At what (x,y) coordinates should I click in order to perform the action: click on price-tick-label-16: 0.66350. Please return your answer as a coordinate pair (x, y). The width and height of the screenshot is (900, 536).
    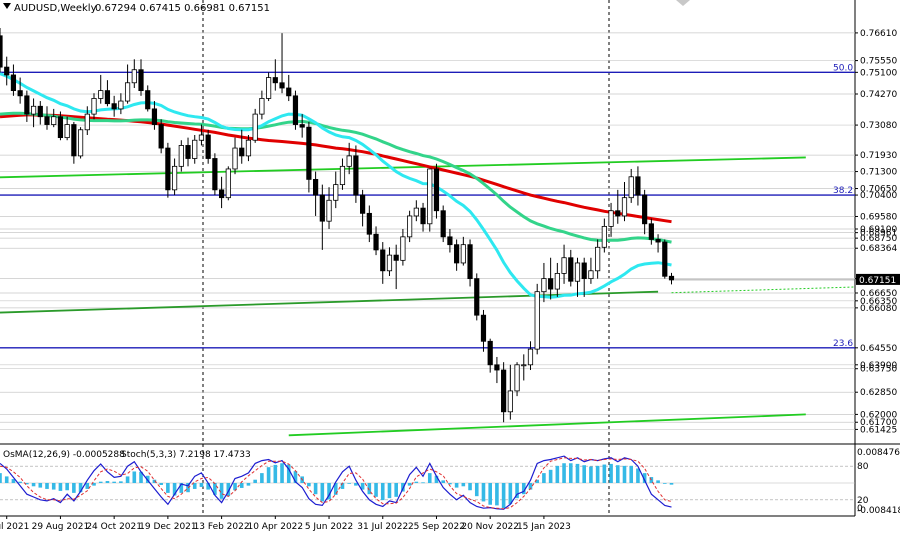
    Looking at the image, I should click on (878, 302).